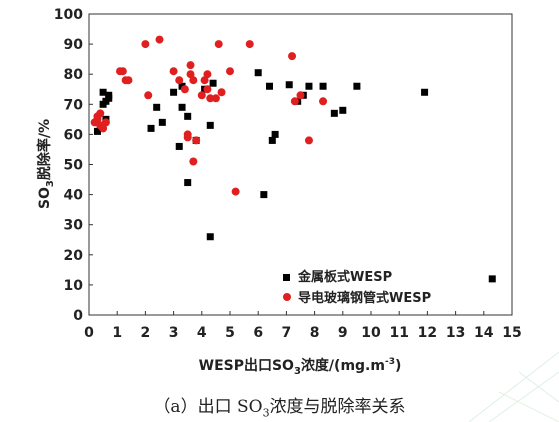 The image size is (559, 422). I want to click on x-tick-label: 11, so click(398, 333).